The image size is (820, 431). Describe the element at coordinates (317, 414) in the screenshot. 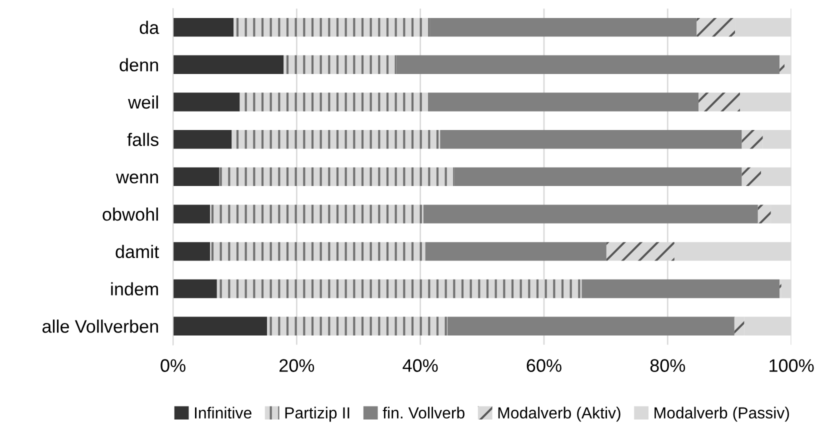

I see `legend-label: Partizip II` at that location.